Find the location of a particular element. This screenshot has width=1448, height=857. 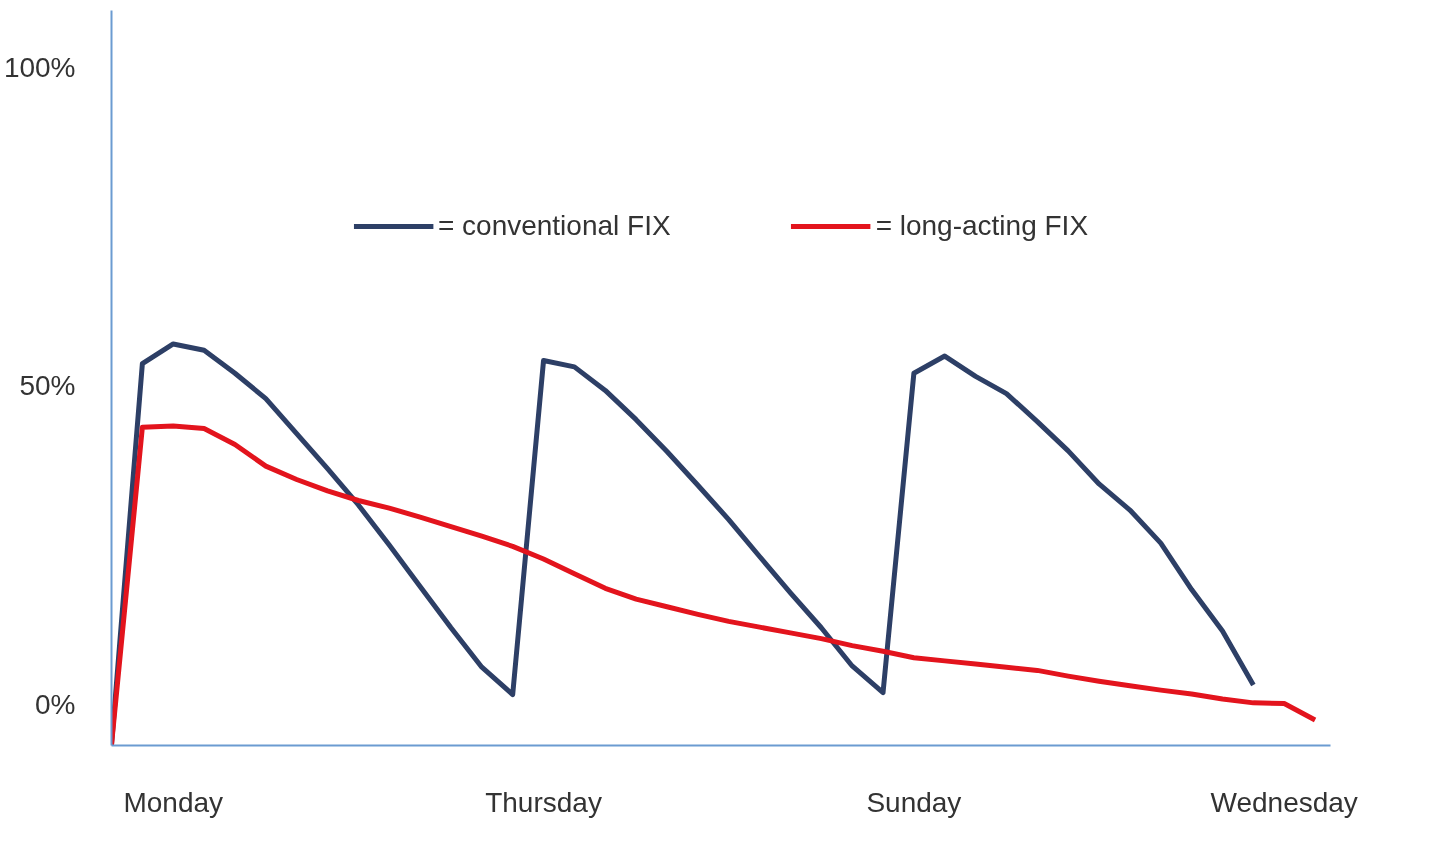

x-tick-label: Thursday is located at coordinates (543, 802).